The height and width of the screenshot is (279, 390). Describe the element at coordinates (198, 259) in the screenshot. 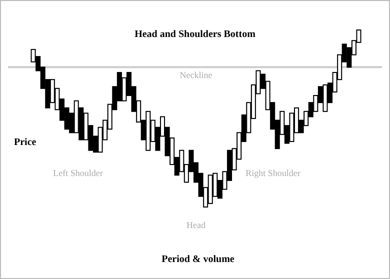

I see `x-axis-title: Period & volume` at that location.